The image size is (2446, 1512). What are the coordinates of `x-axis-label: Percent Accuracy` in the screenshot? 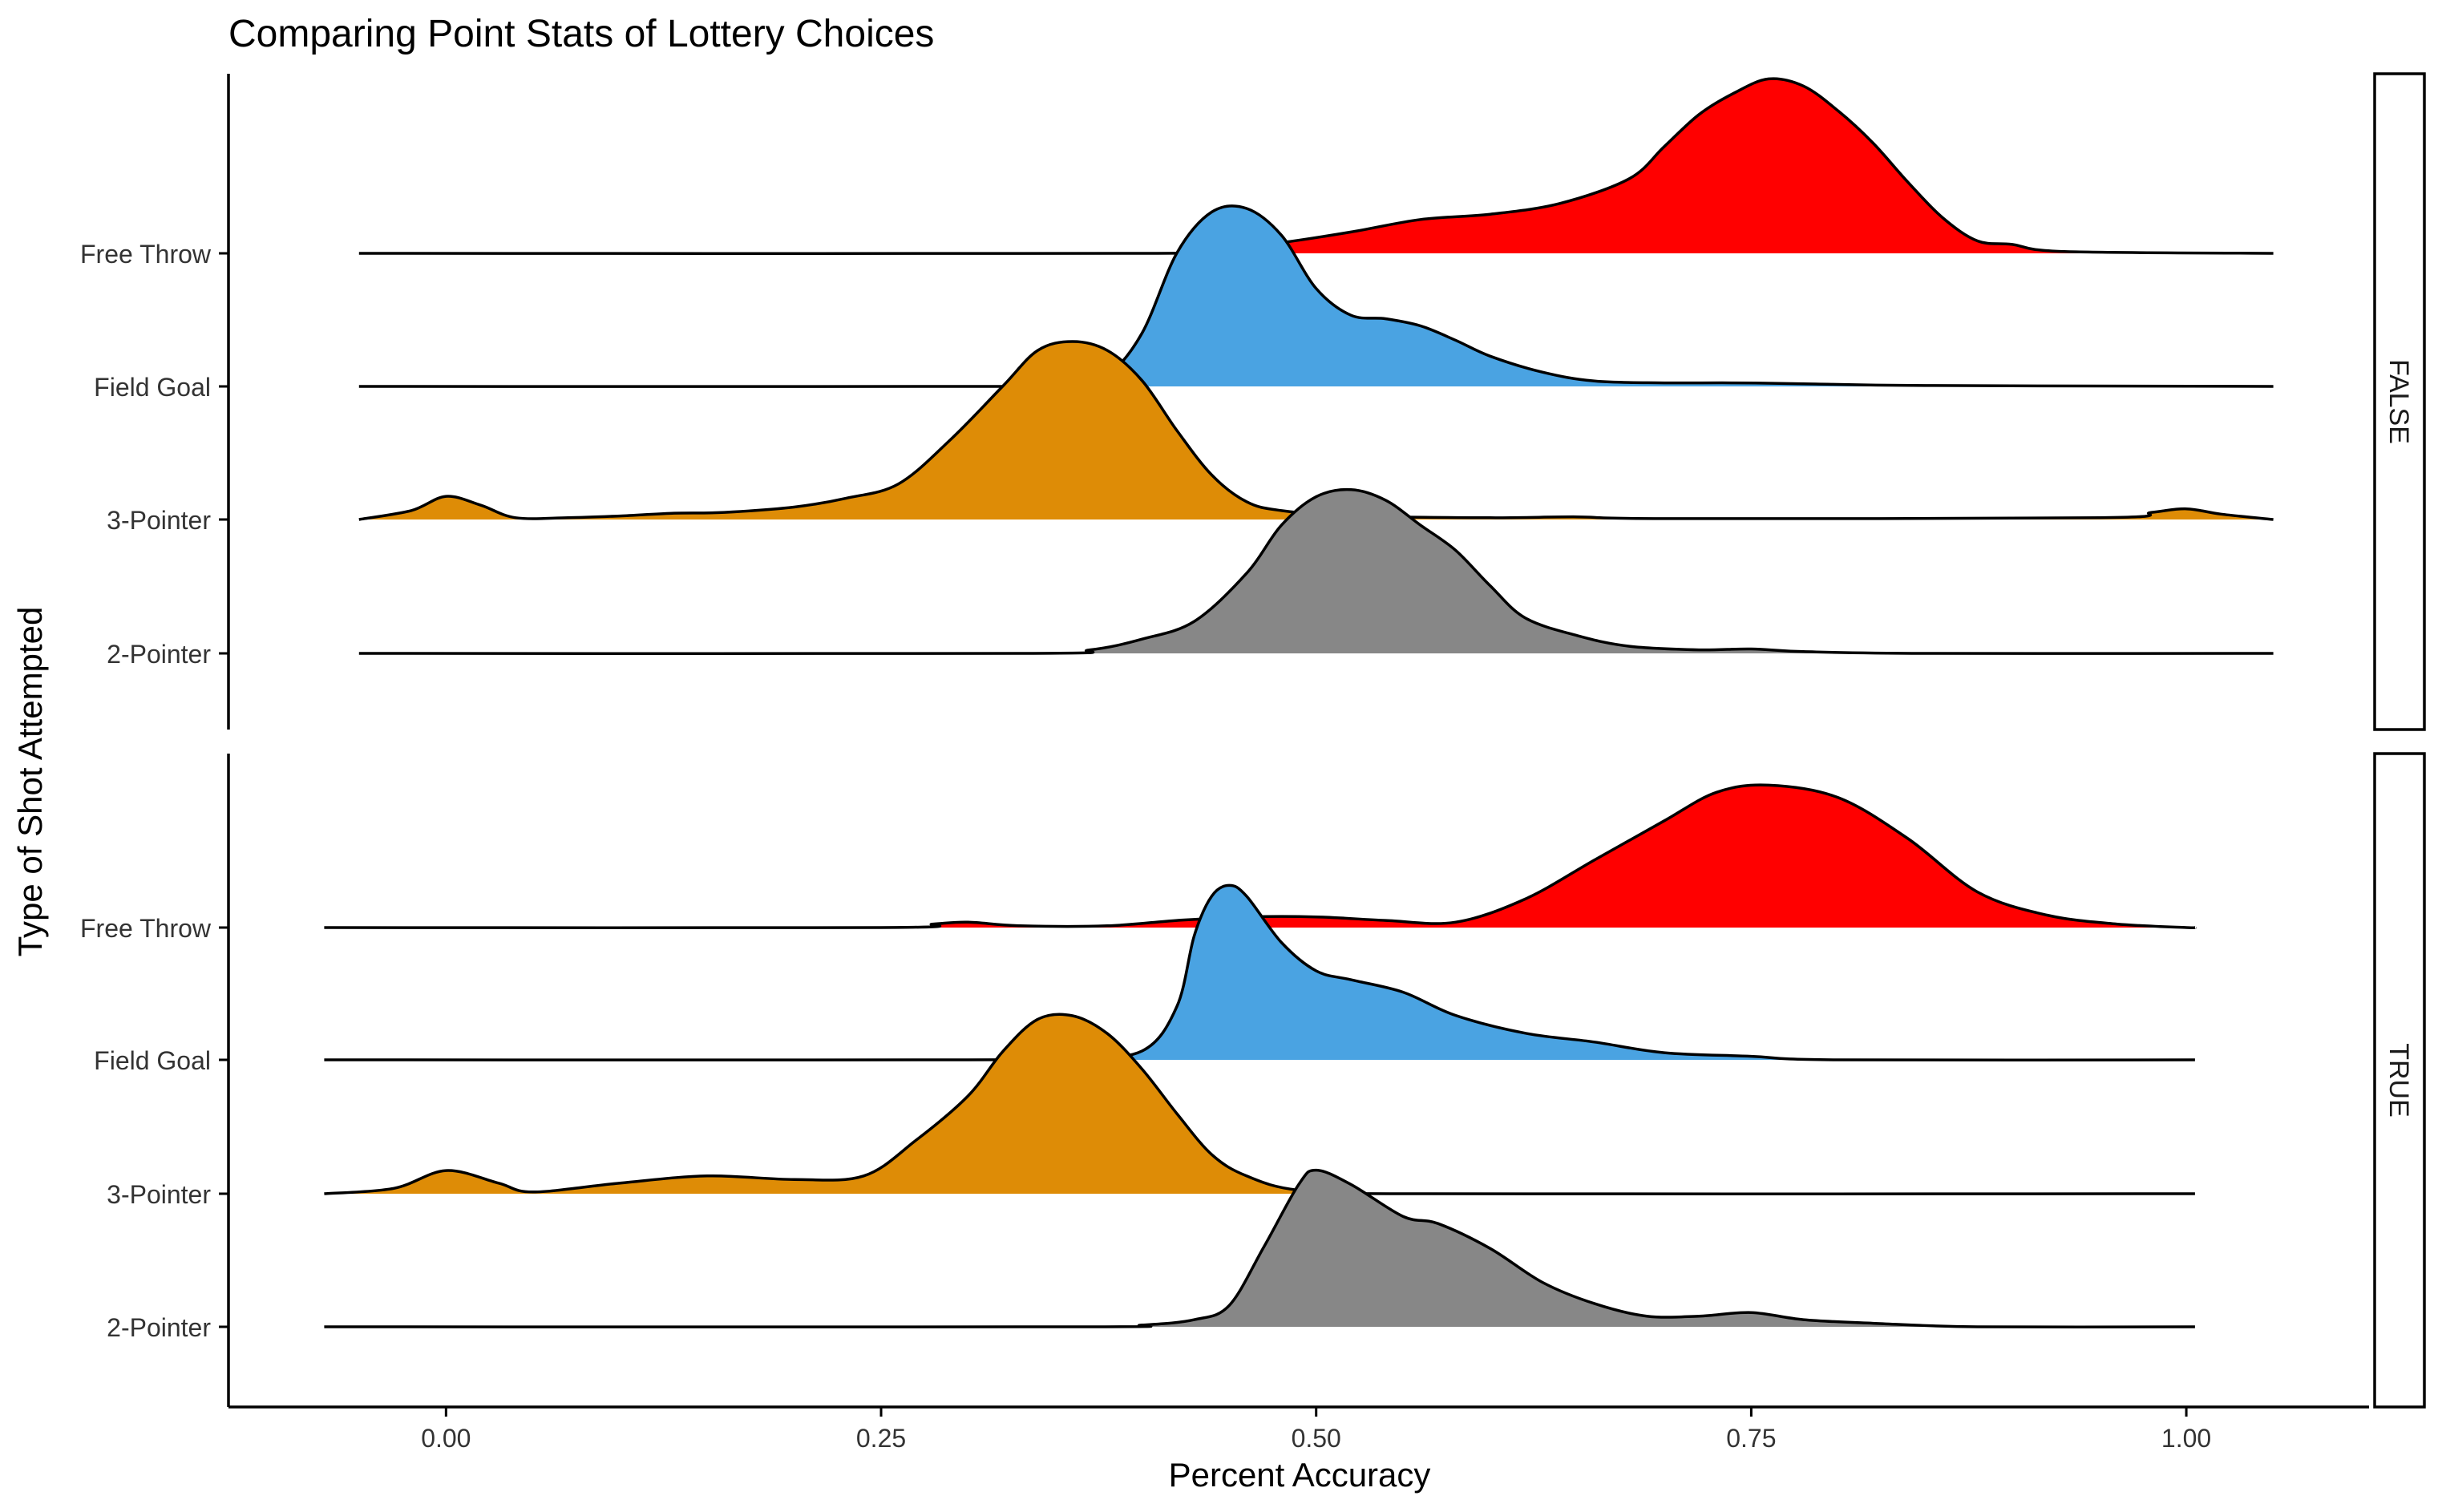 It's located at (1300, 1475).